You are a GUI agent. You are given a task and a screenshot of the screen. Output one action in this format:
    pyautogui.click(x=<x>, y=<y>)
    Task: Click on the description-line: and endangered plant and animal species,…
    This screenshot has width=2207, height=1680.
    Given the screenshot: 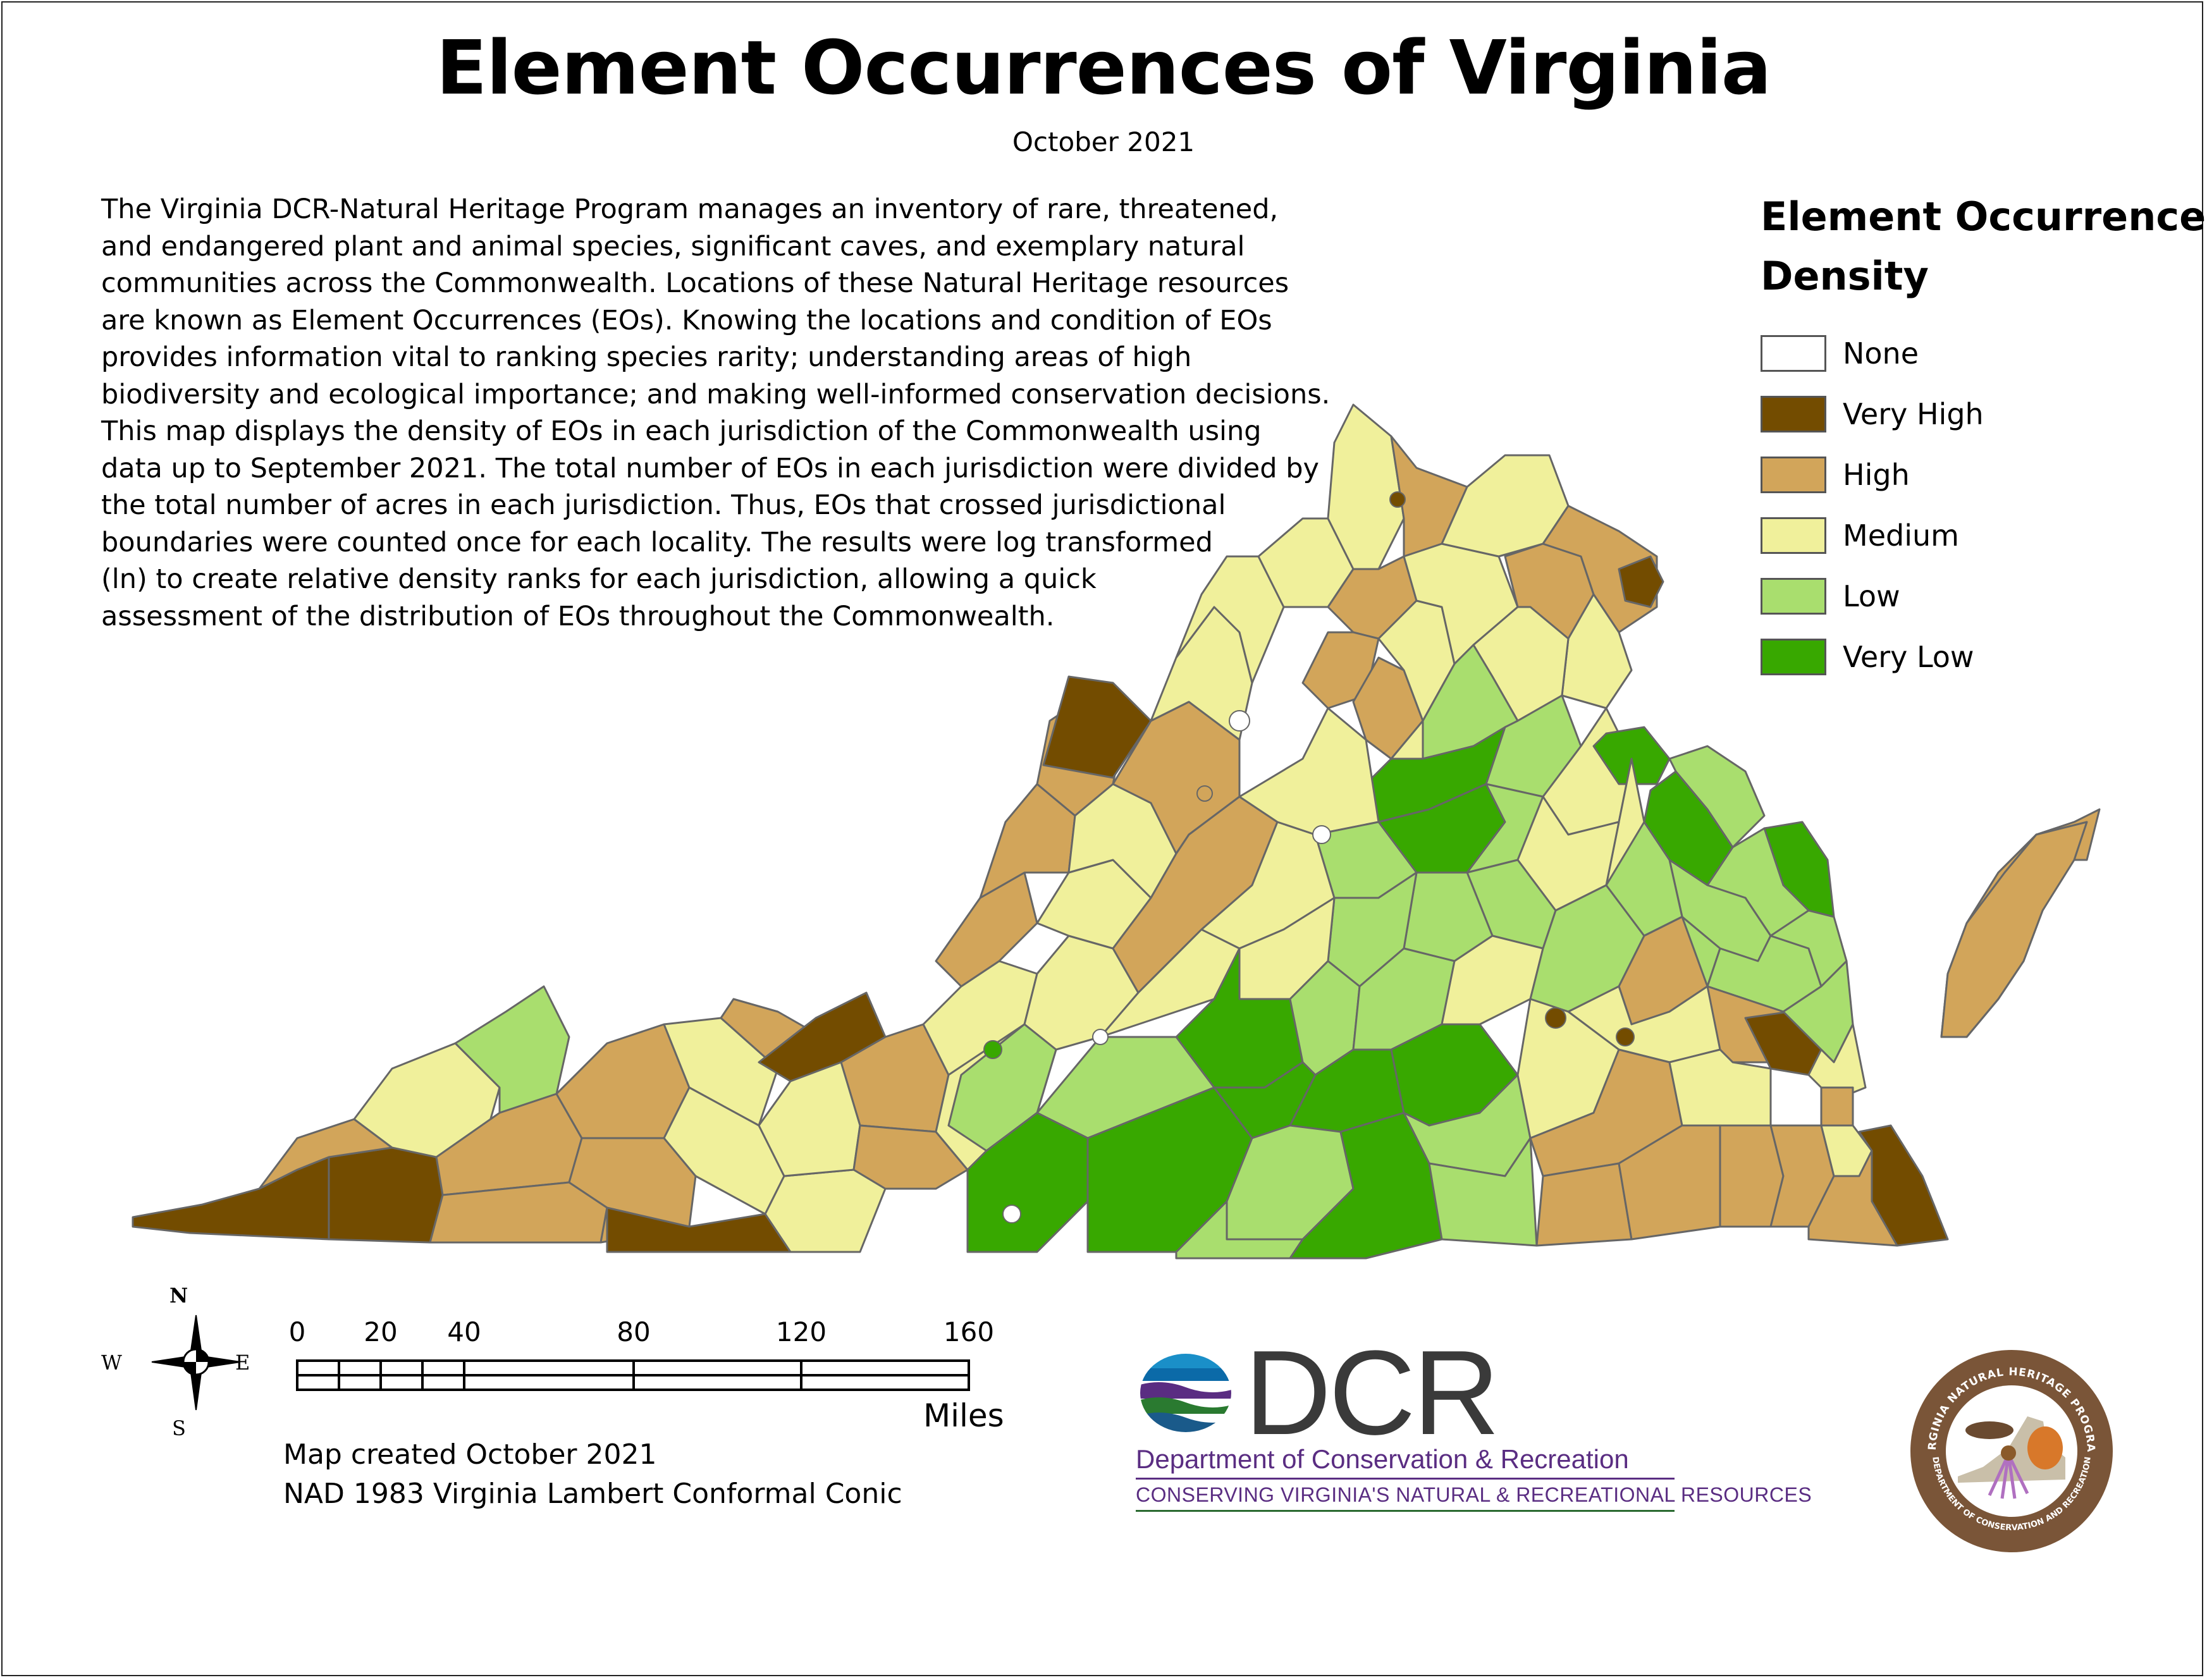 What is the action you would take?
    pyautogui.click(x=673, y=246)
    